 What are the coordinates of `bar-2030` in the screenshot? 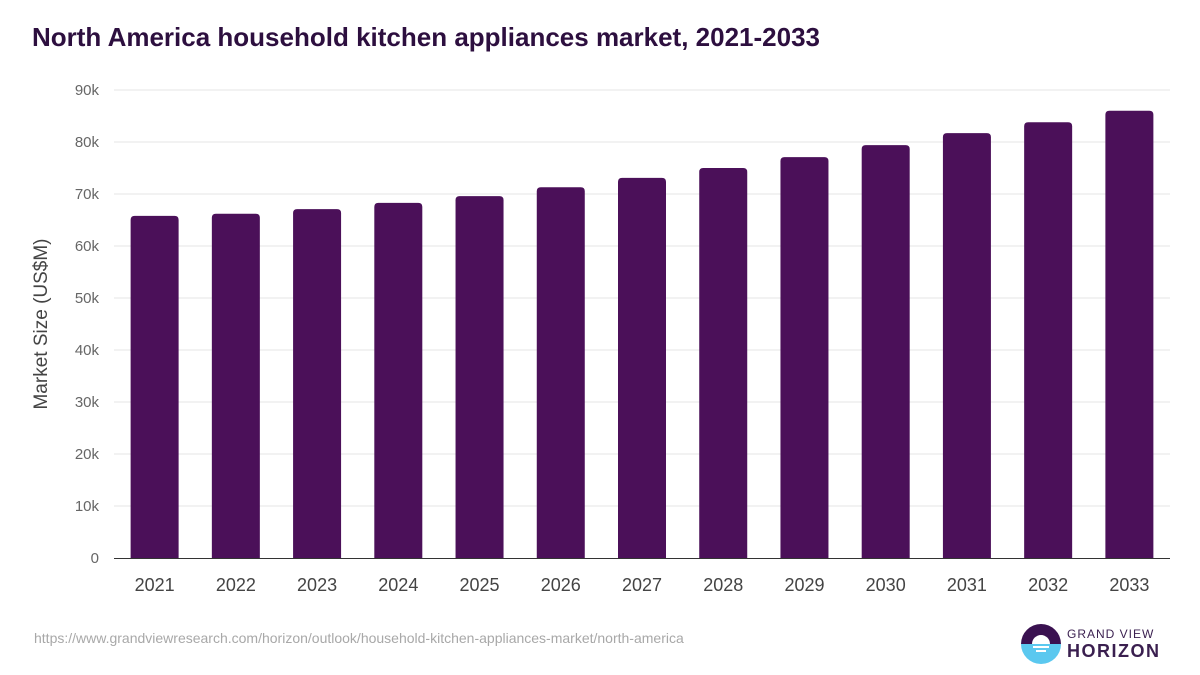 It's located at (885, 351).